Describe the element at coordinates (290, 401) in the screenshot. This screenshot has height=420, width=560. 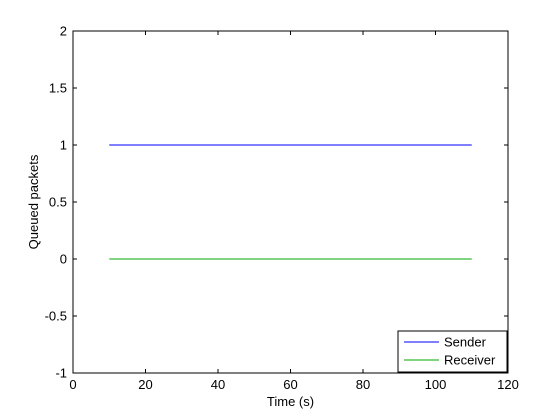
I see `x-axis-label: Time (s)` at that location.